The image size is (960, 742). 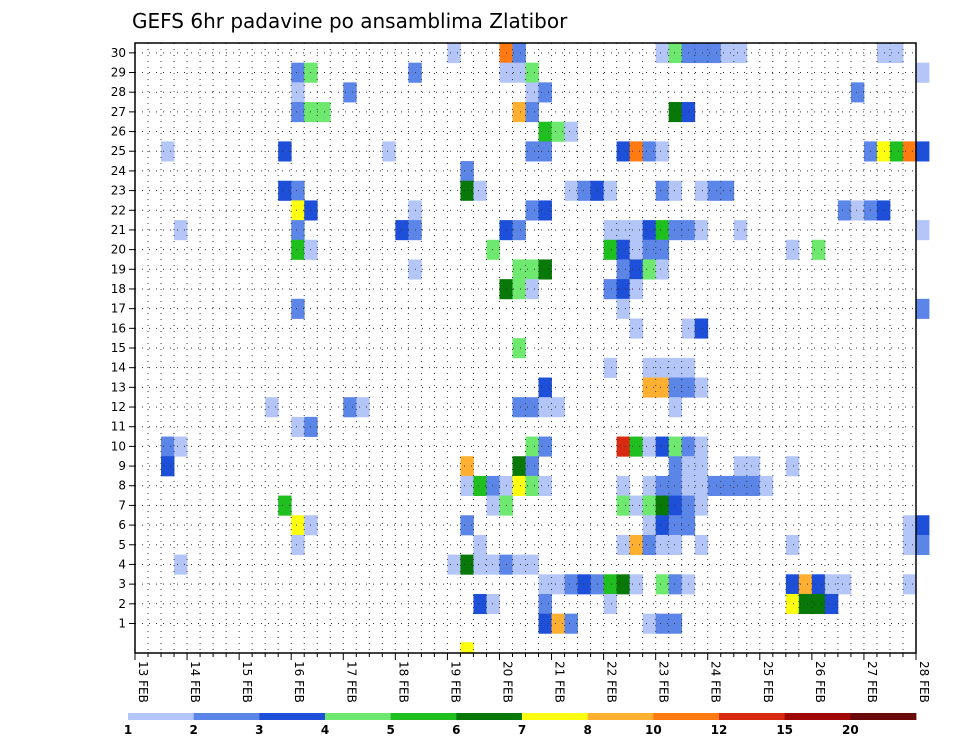 I want to click on y-tick-label: 7, so click(x=122, y=505).